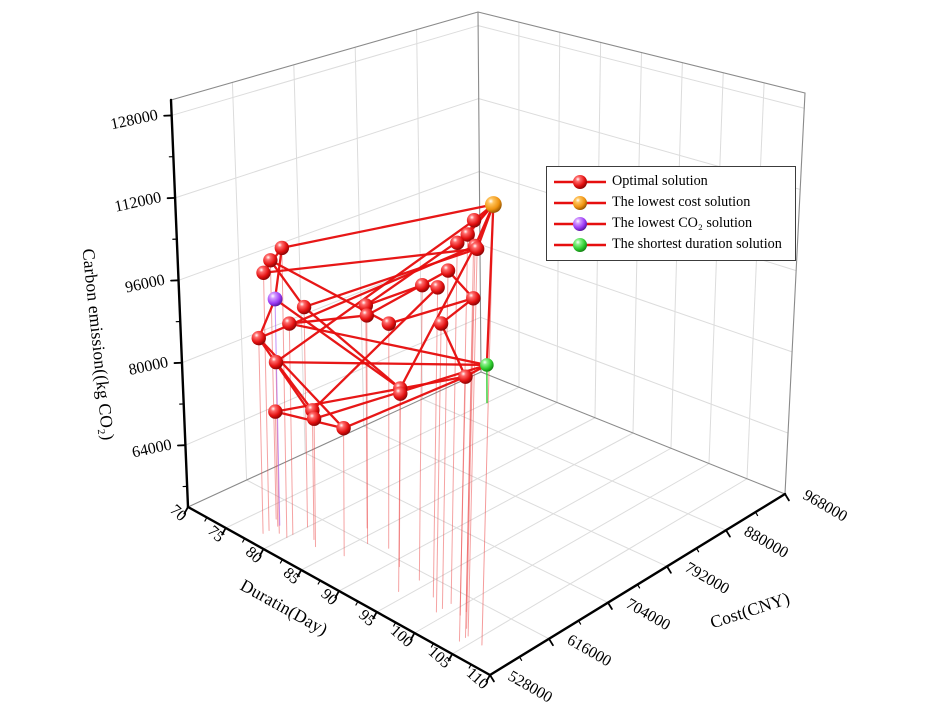 The height and width of the screenshot is (711, 930). What do you see at coordinates (697, 244) in the screenshot?
I see `legend-label-shortest-duration: The shortest duration solution` at bounding box center [697, 244].